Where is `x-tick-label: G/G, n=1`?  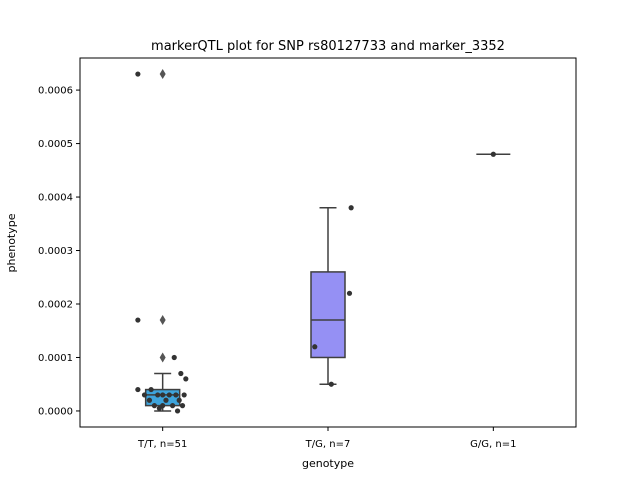 x-tick-label: G/G, n=1 is located at coordinates (493, 444).